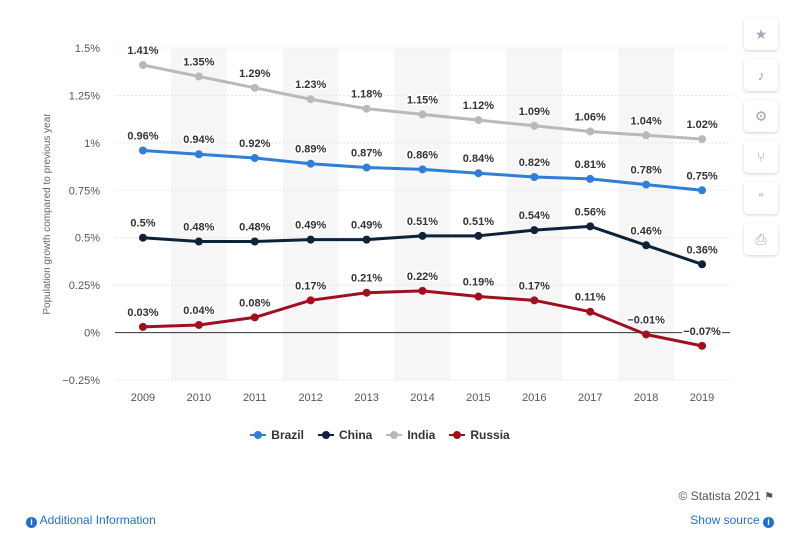  Describe the element at coordinates (142, 224) in the screenshot. I see `data-label-china: 0.5%` at that location.